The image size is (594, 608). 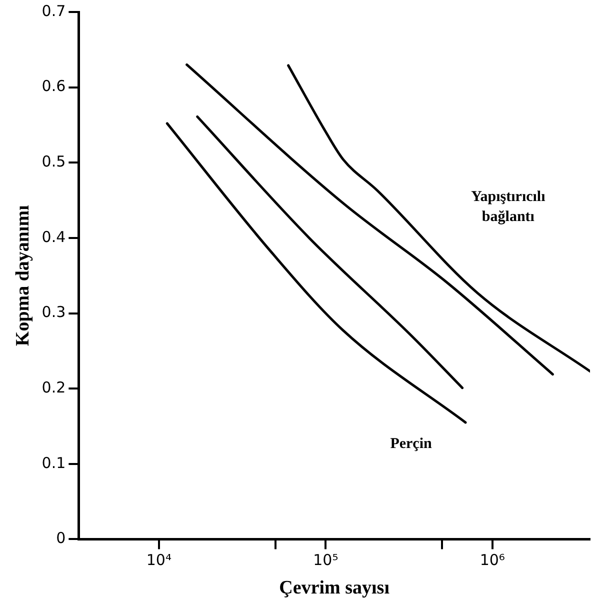 What do you see at coordinates (159, 560) in the screenshot?
I see `x-tick-label: 10⁴` at bounding box center [159, 560].